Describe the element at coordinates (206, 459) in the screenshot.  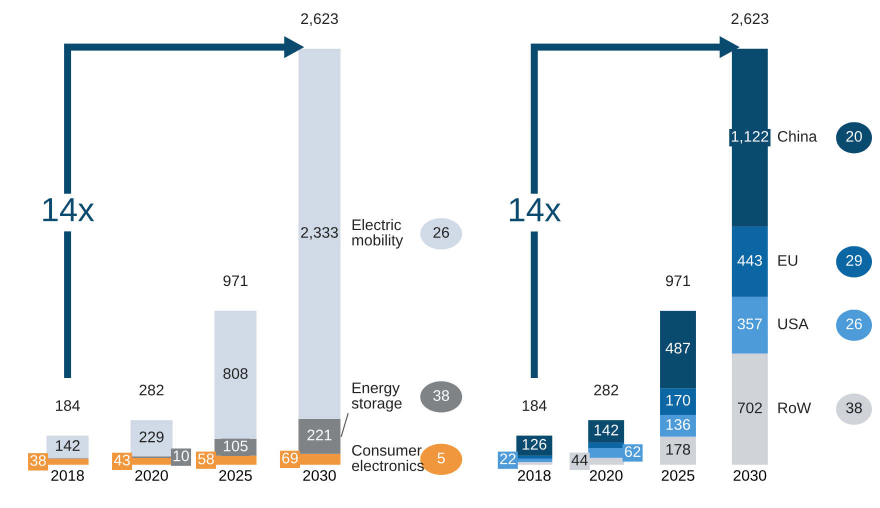
I see `data-label: 58` at that location.